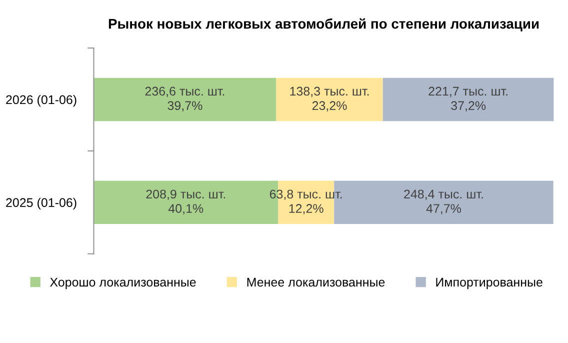 The height and width of the screenshot is (343, 568). What do you see at coordinates (306, 202) in the screenshot?
I see `data-label: 63,8 тыс. шт. 12,2%` at bounding box center [306, 202].